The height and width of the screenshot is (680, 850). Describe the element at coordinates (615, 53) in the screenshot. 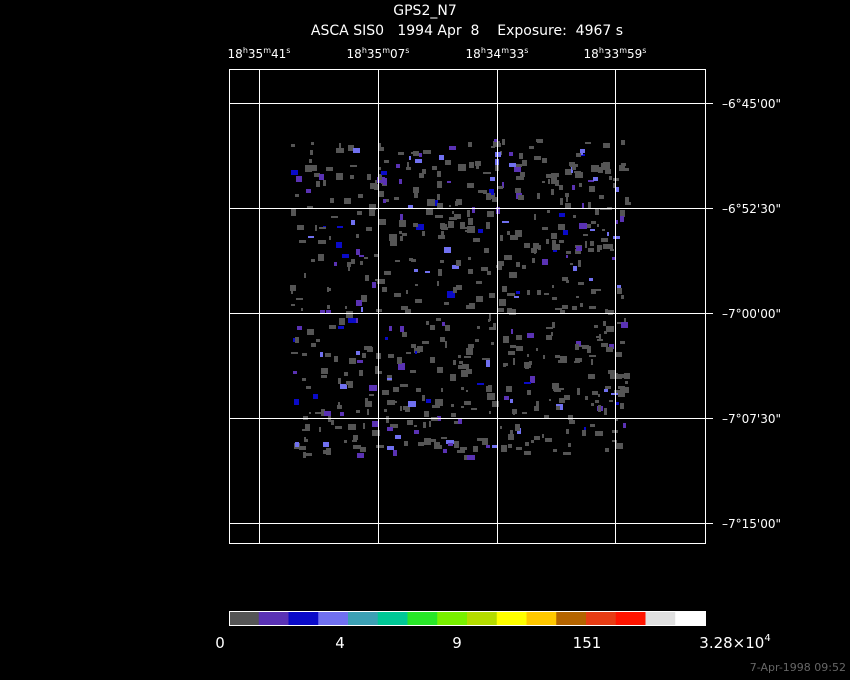

I see `ra-label: 18h33m59s` at that location.